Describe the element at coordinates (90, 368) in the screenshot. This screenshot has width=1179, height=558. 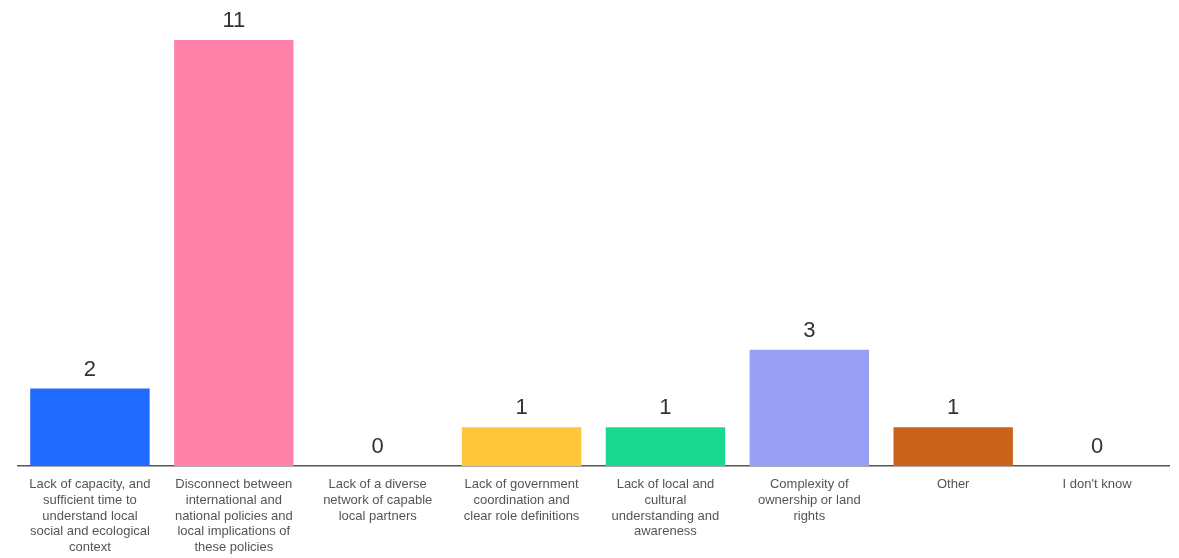
I see `data-label: 2` at that location.